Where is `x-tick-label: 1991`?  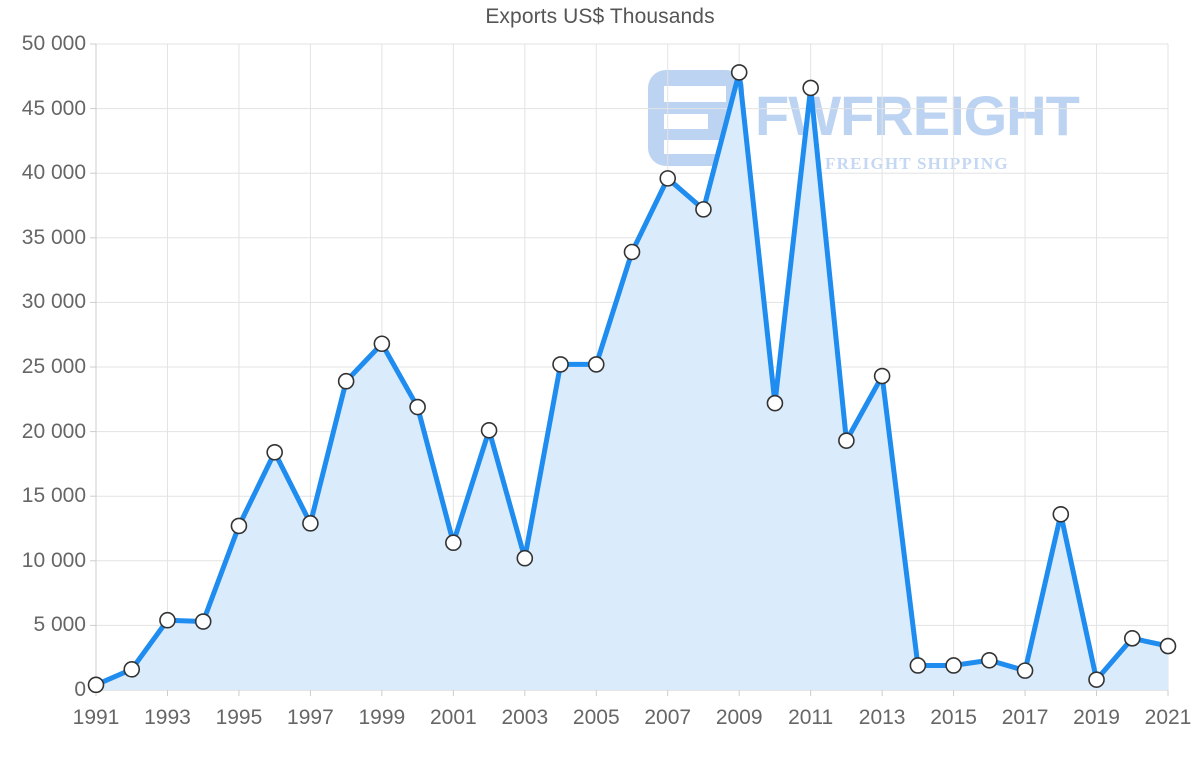 x-tick-label: 1991 is located at coordinates (96, 717).